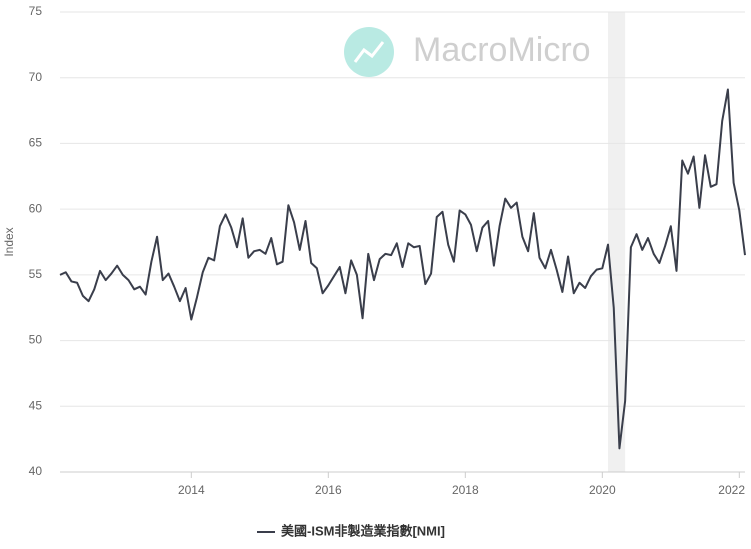 This screenshot has width=751, height=549. Describe the element at coordinates (328, 490) in the screenshot. I see `x-tick-label: 2016` at that location.